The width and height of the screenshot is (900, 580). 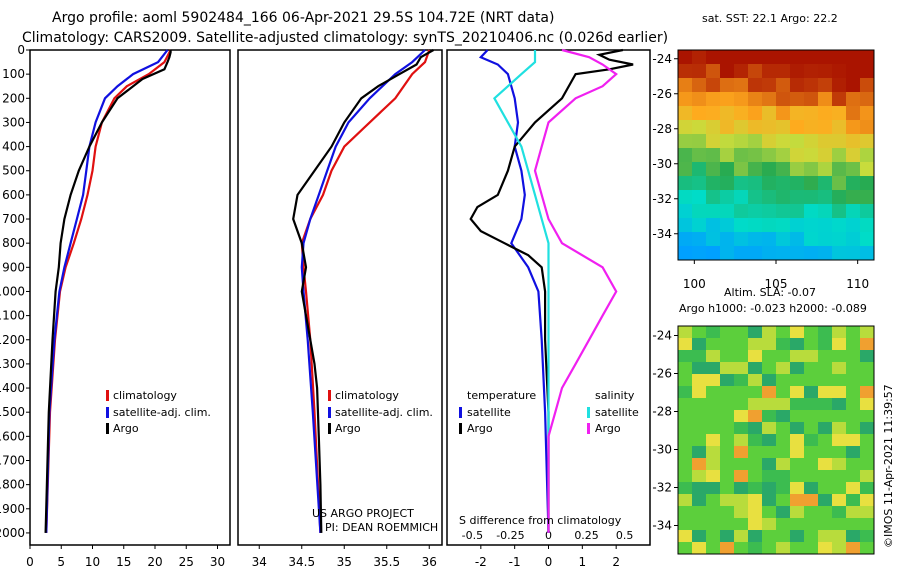 I want to click on depth-tick-label: 1800, so click(x=12, y=485).